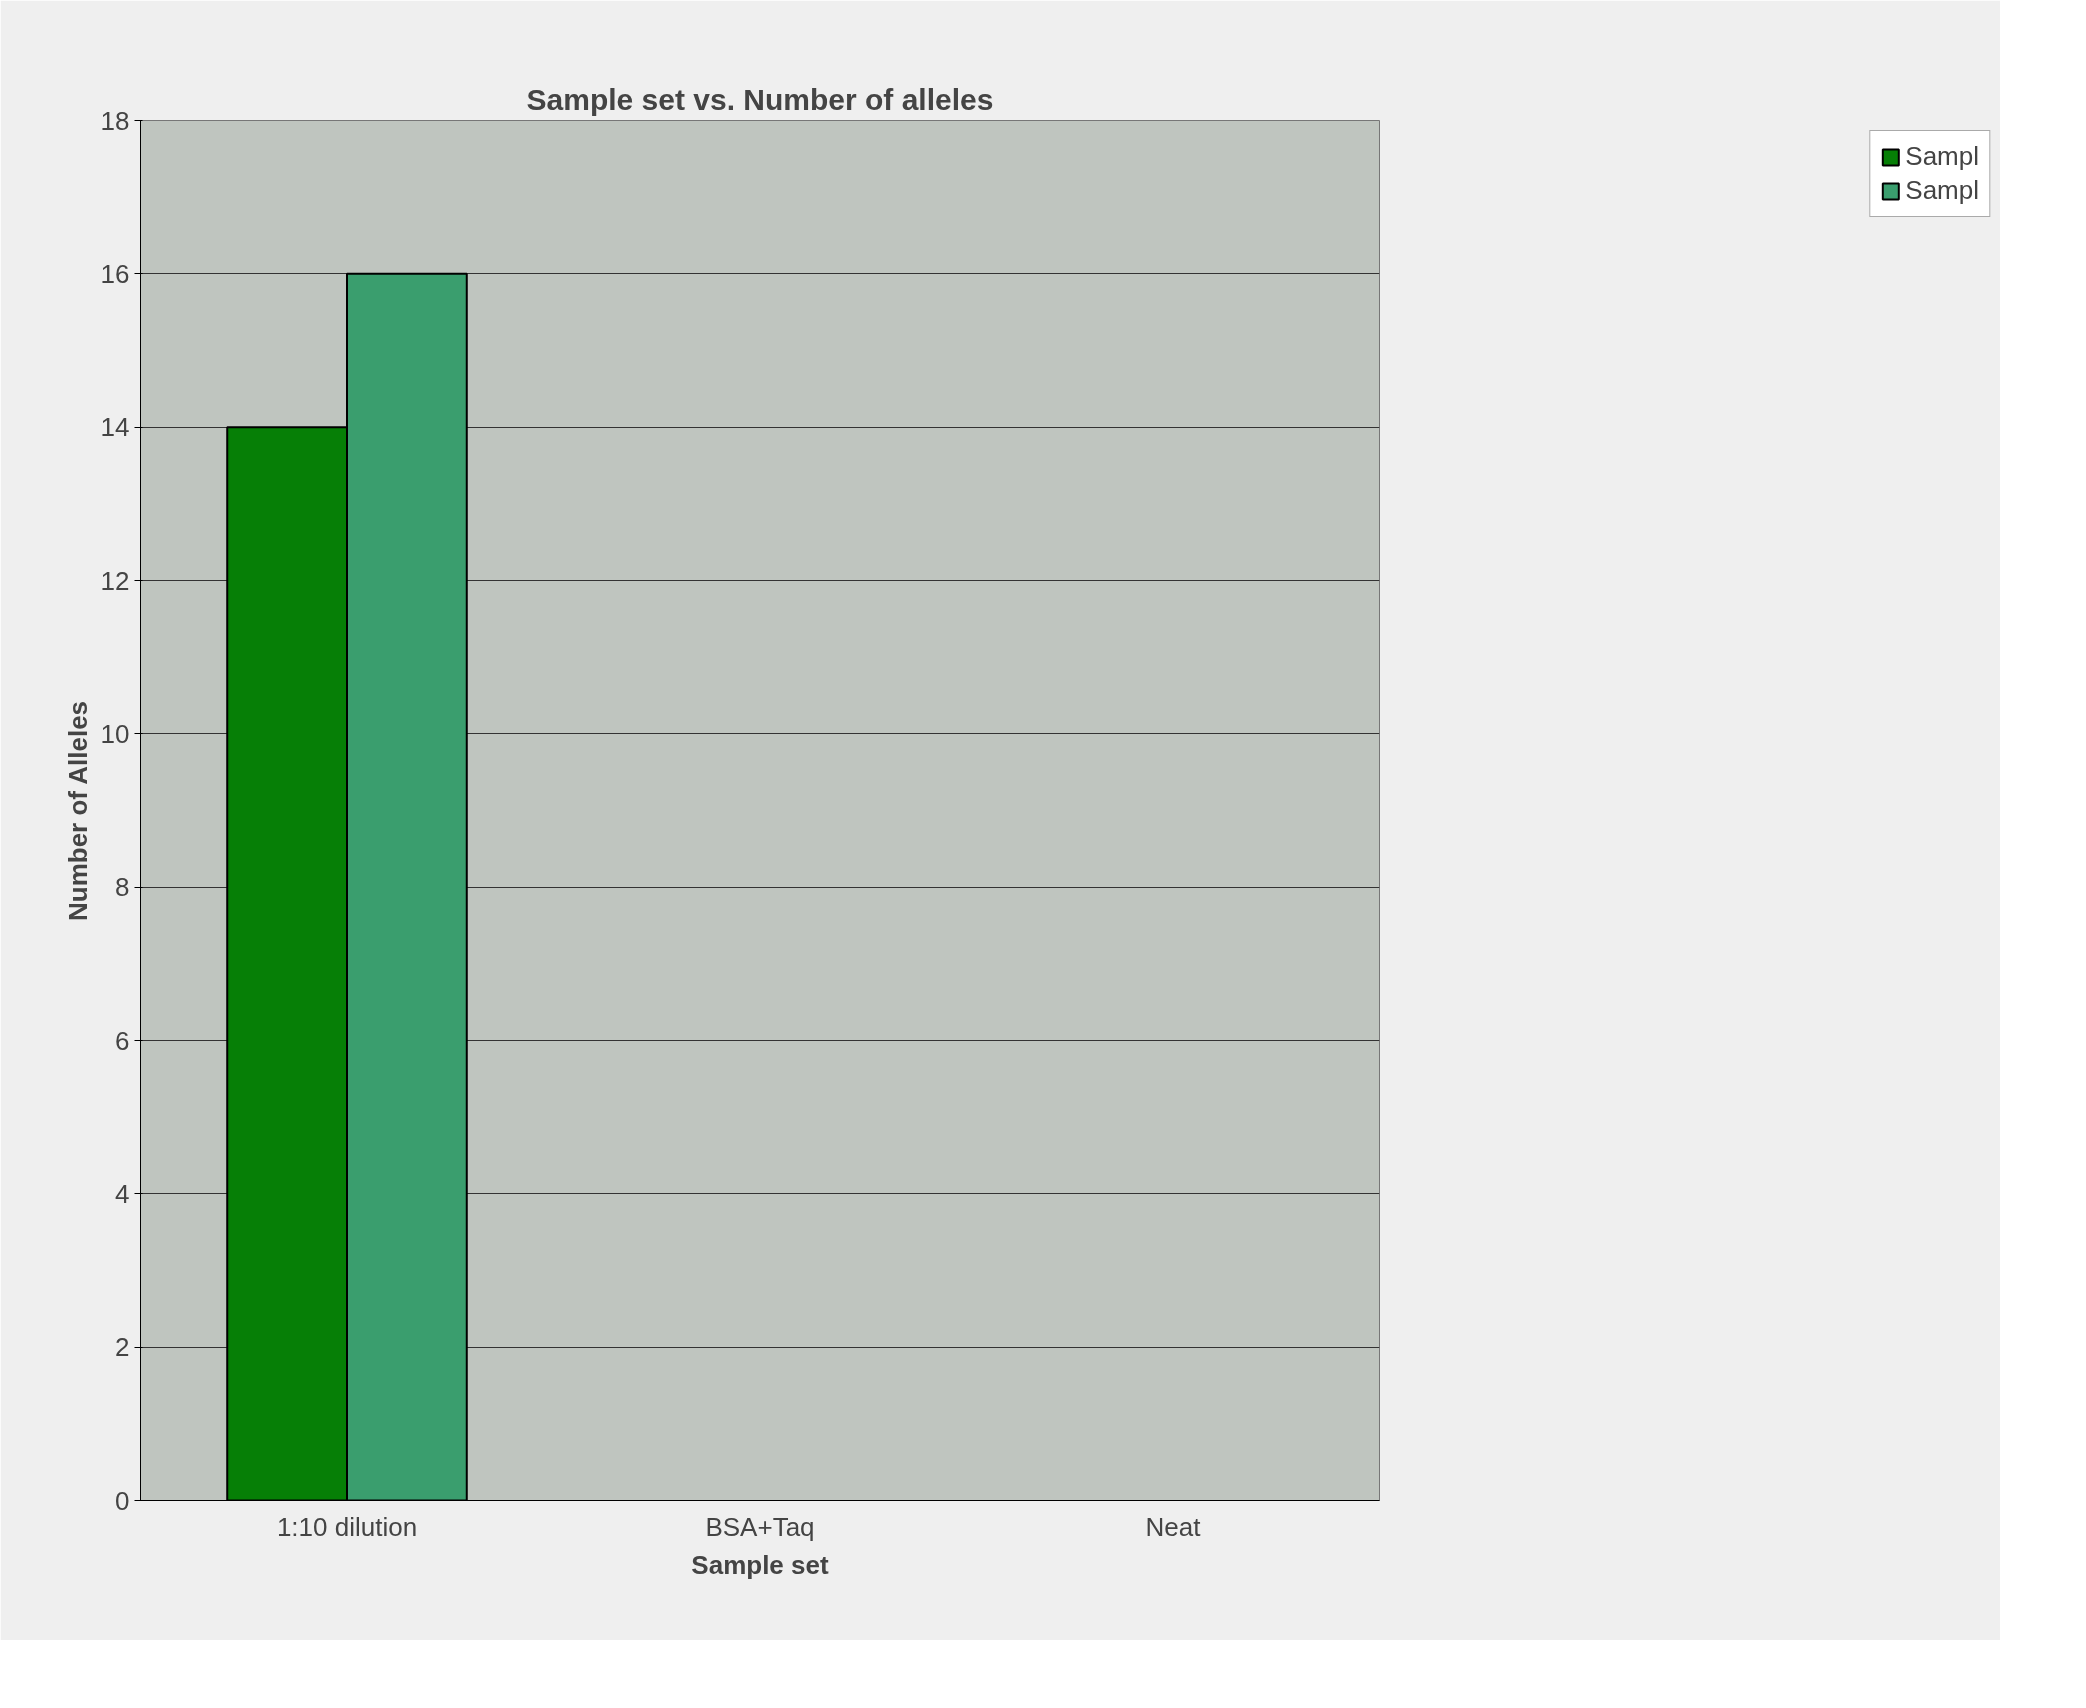 This screenshot has height=1708, width=2086. I want to click on y-tick-label: 8, so click(122, 887).